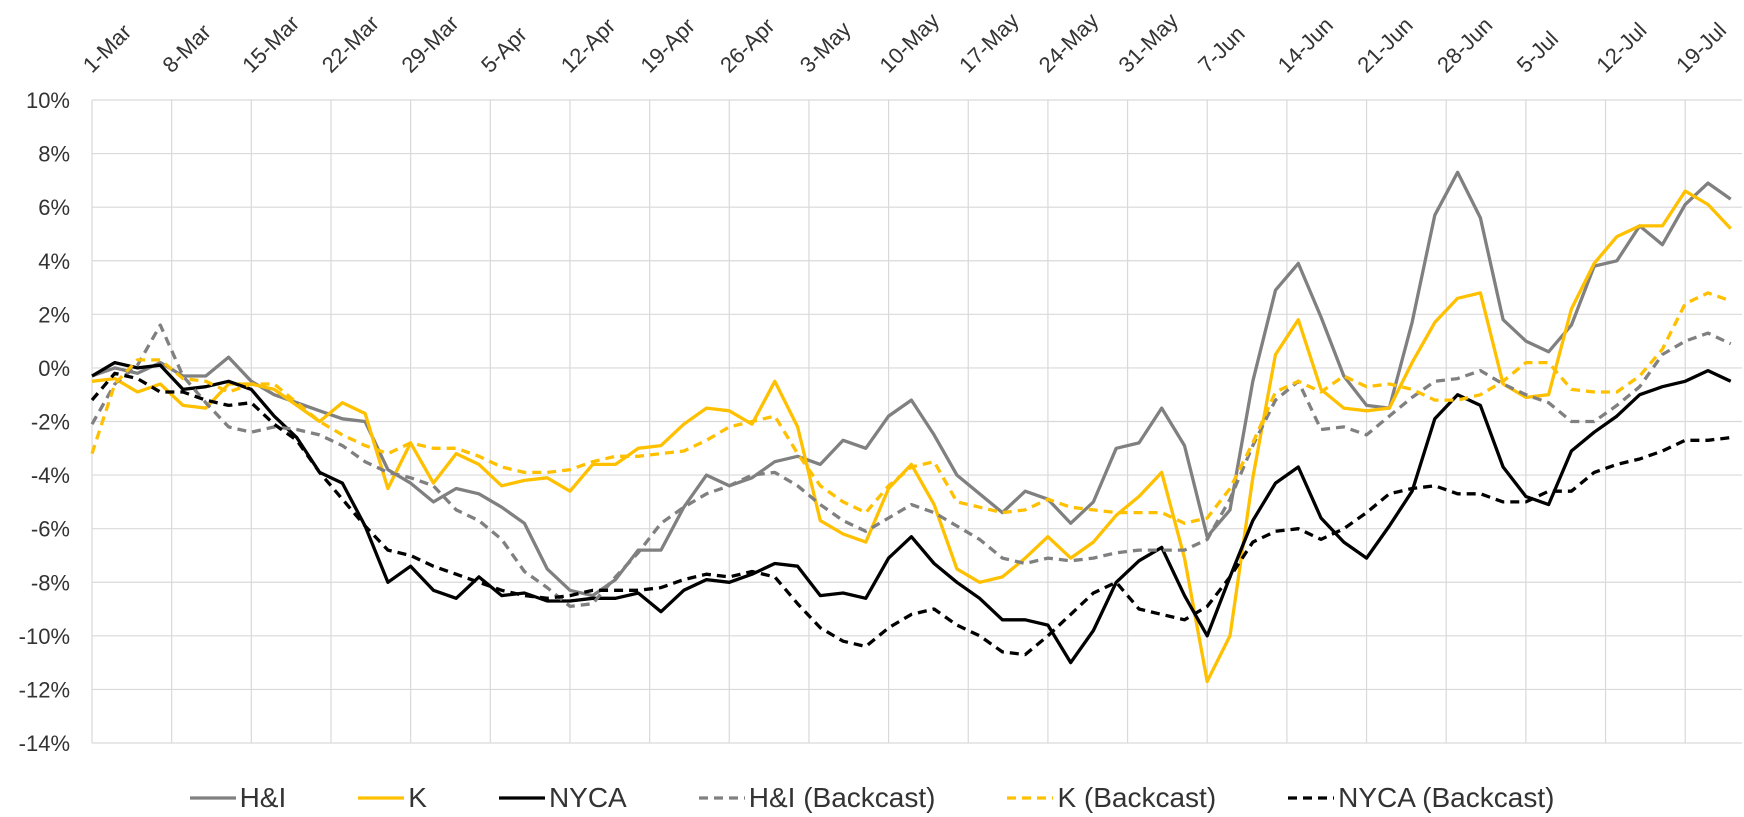 The width and height of the screenshot is (1744, 817). I want to click on x-tick-label: 5-Jul, so click(1537, 51).